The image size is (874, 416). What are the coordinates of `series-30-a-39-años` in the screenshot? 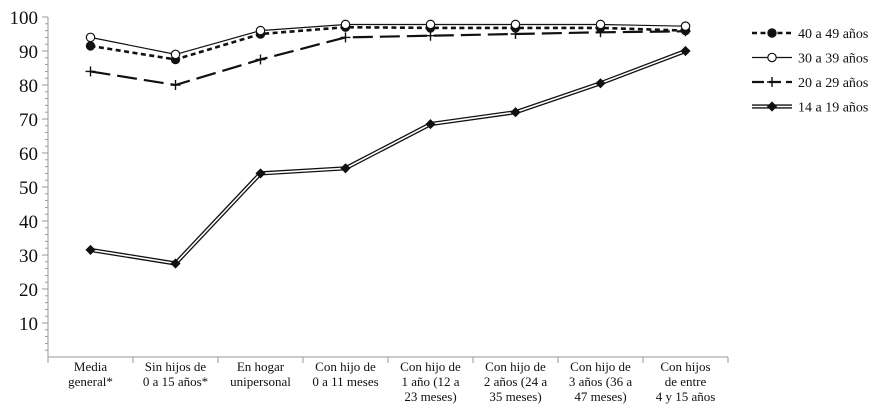 It's located at (388, 39).